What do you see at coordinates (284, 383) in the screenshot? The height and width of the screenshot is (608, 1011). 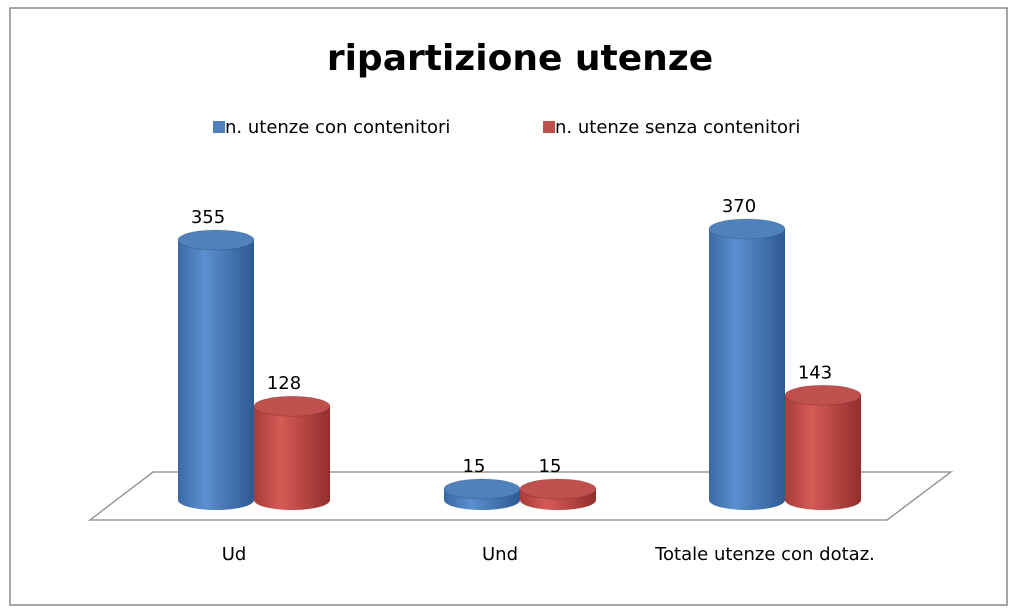 I see `data-label: 128` at bounding box center [284, 383].